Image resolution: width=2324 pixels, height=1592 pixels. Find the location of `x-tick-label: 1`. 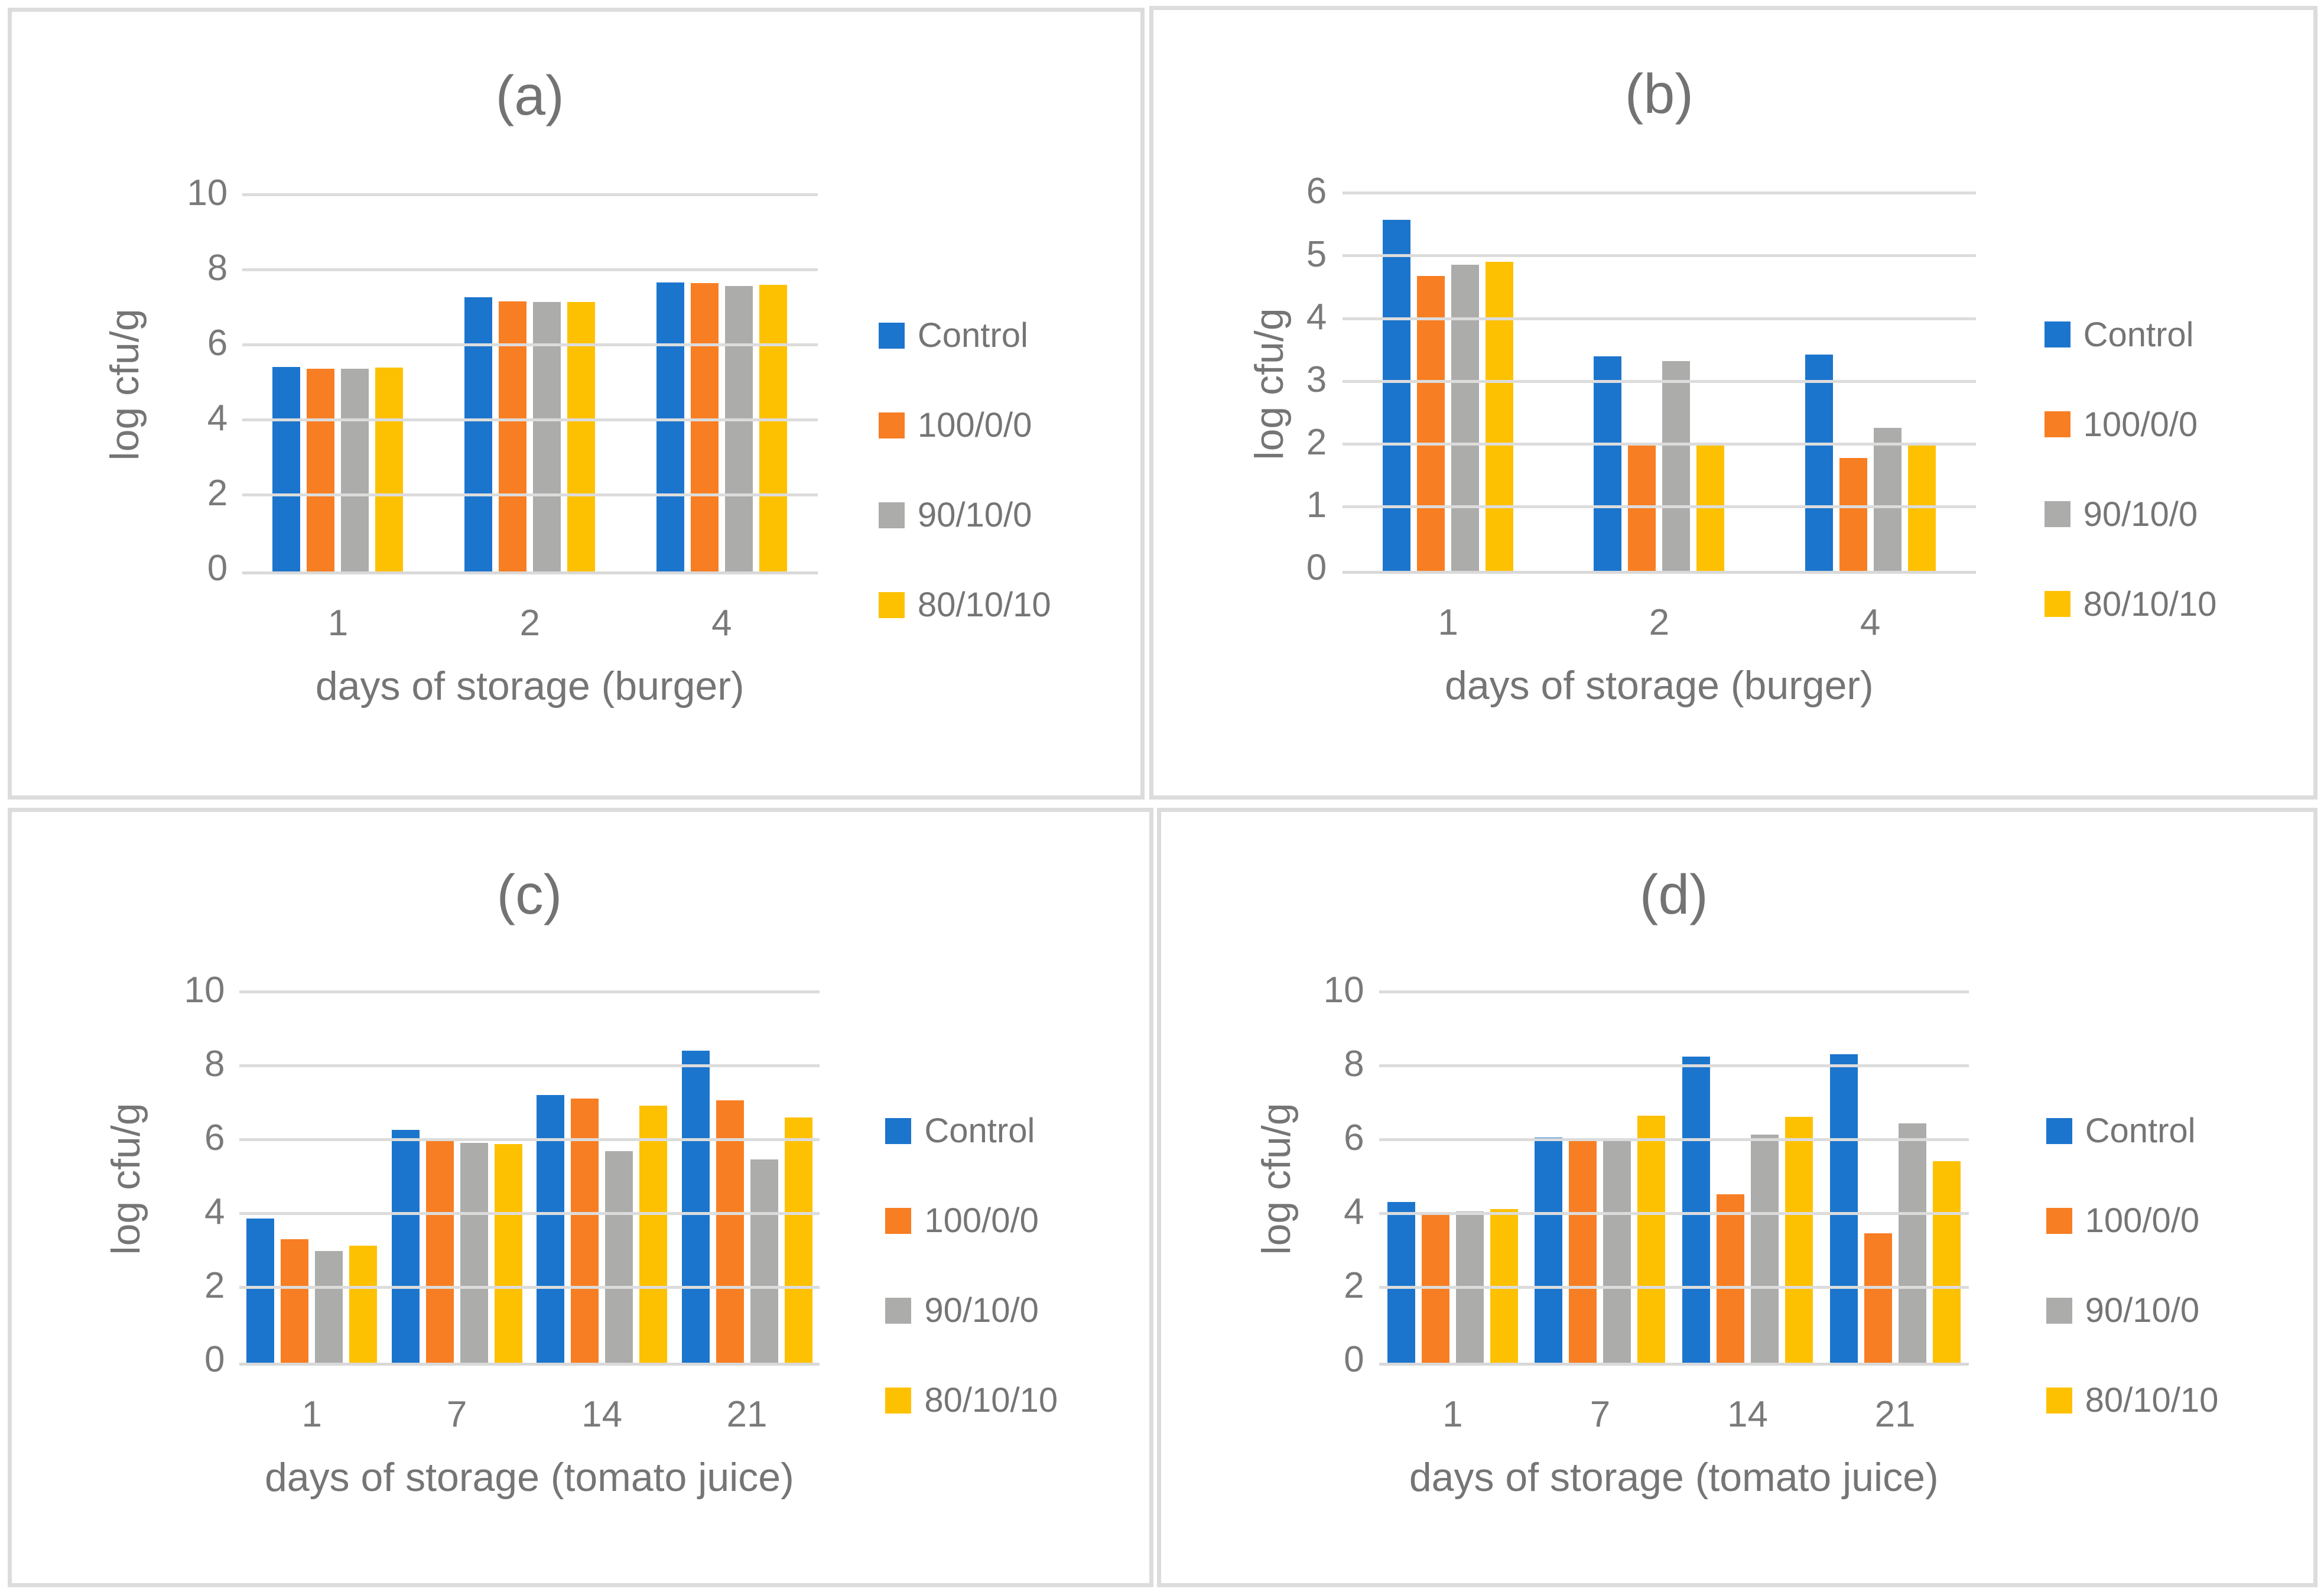

x-tick-label: 1 is located at coordinates (311, 1414).